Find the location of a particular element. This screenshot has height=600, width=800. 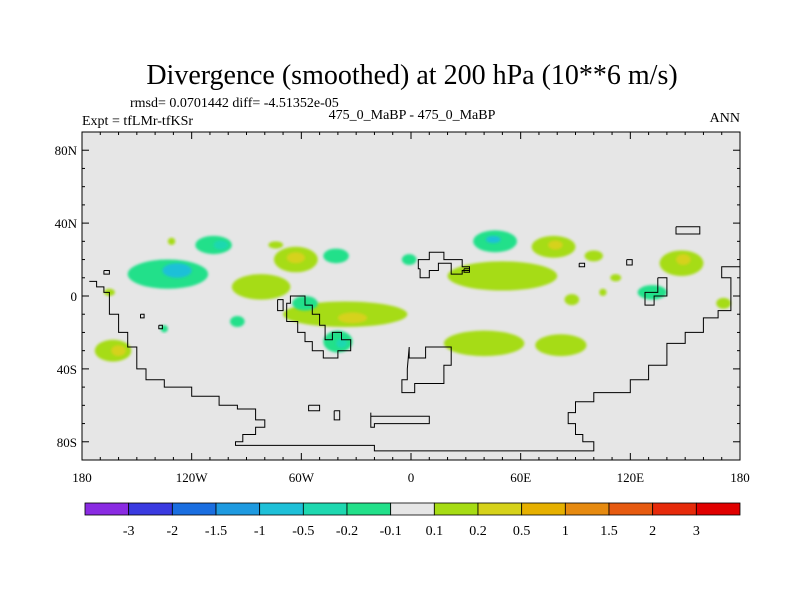

colorbar-label-1: -2 is located at coordinates (172, 531).